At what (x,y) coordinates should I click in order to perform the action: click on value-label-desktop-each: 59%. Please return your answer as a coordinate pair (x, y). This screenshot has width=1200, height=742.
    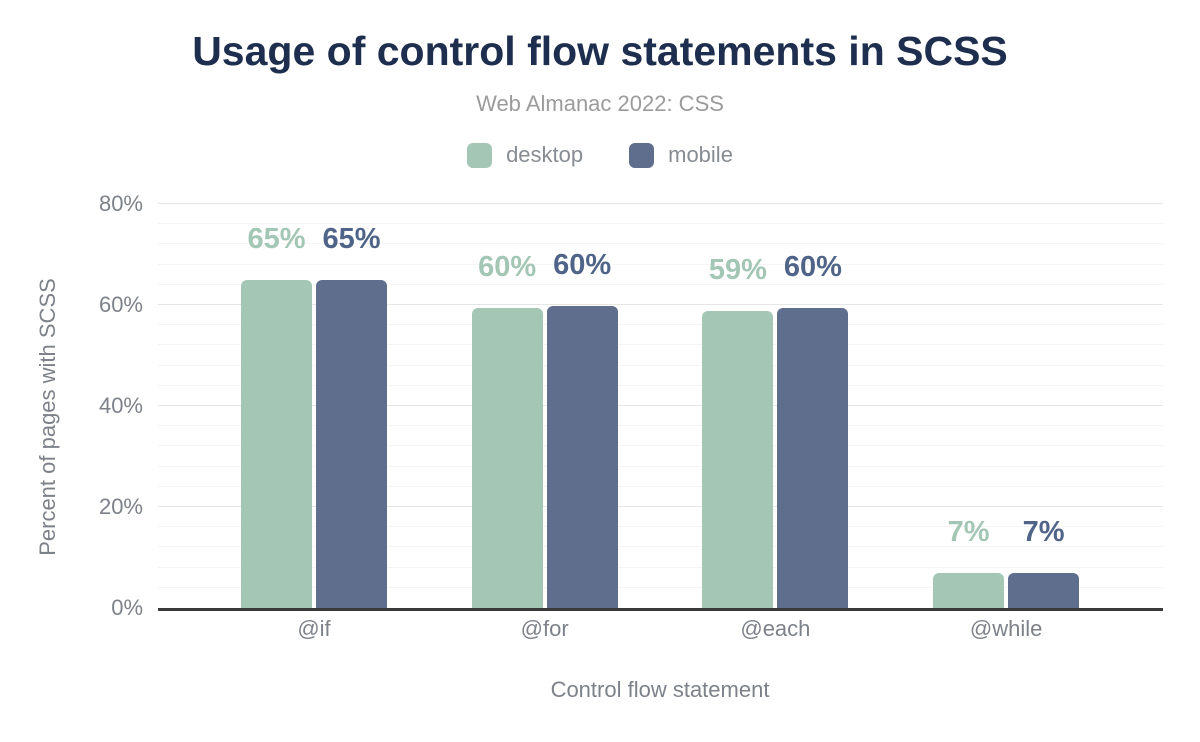
    Looking at the image, I should click on (737, 269).